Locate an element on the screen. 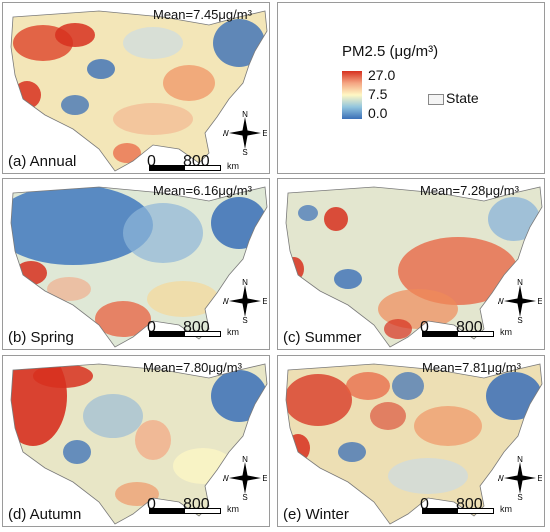 This screenshot has width=550, height=532. label-summer: (c) Summer is located at coordinates (322, 337).